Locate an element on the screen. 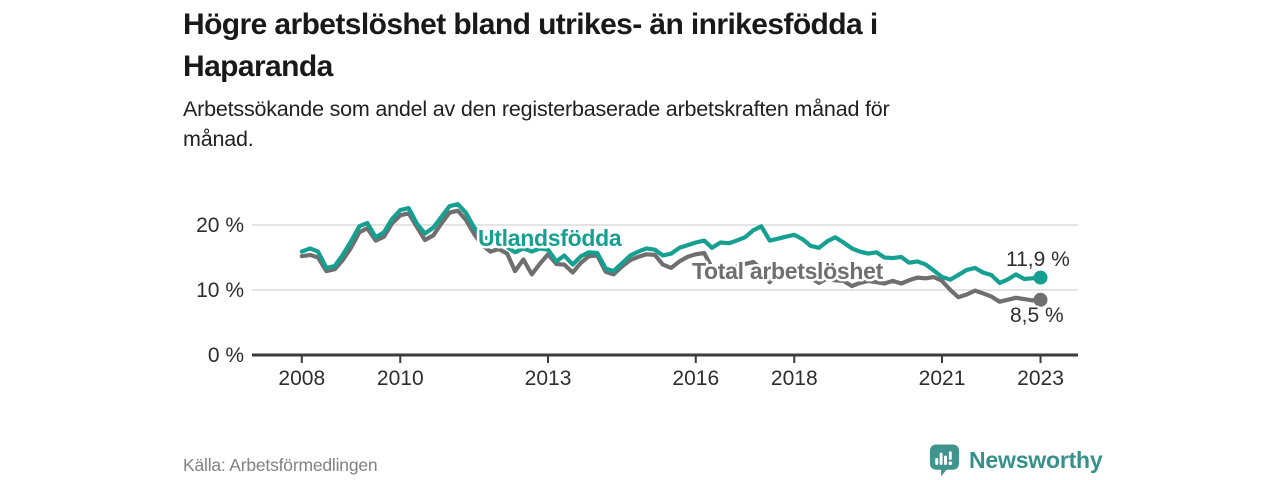 The width and height of the screenshot is (1280, 480). x-axis-tick-label: 2010 is located at coordinates (400, 378).